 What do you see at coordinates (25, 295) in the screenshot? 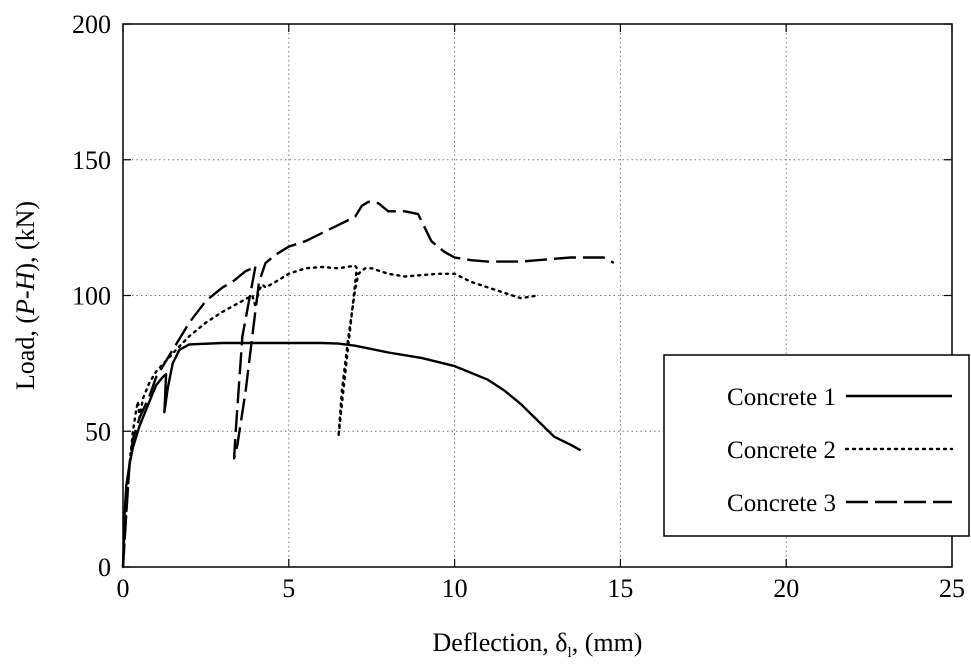
I see `y-axis-title: Load, (P-H), (kN)` at bounding box center [25, 295].